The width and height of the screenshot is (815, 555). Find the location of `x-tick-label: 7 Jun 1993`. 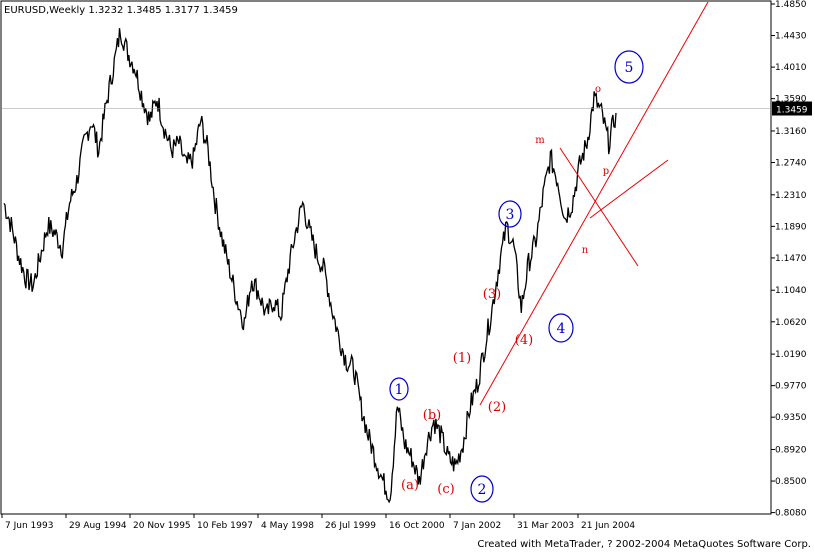

x-tick-label: 7 Jun 1993 is located at coordinates (29, 526).